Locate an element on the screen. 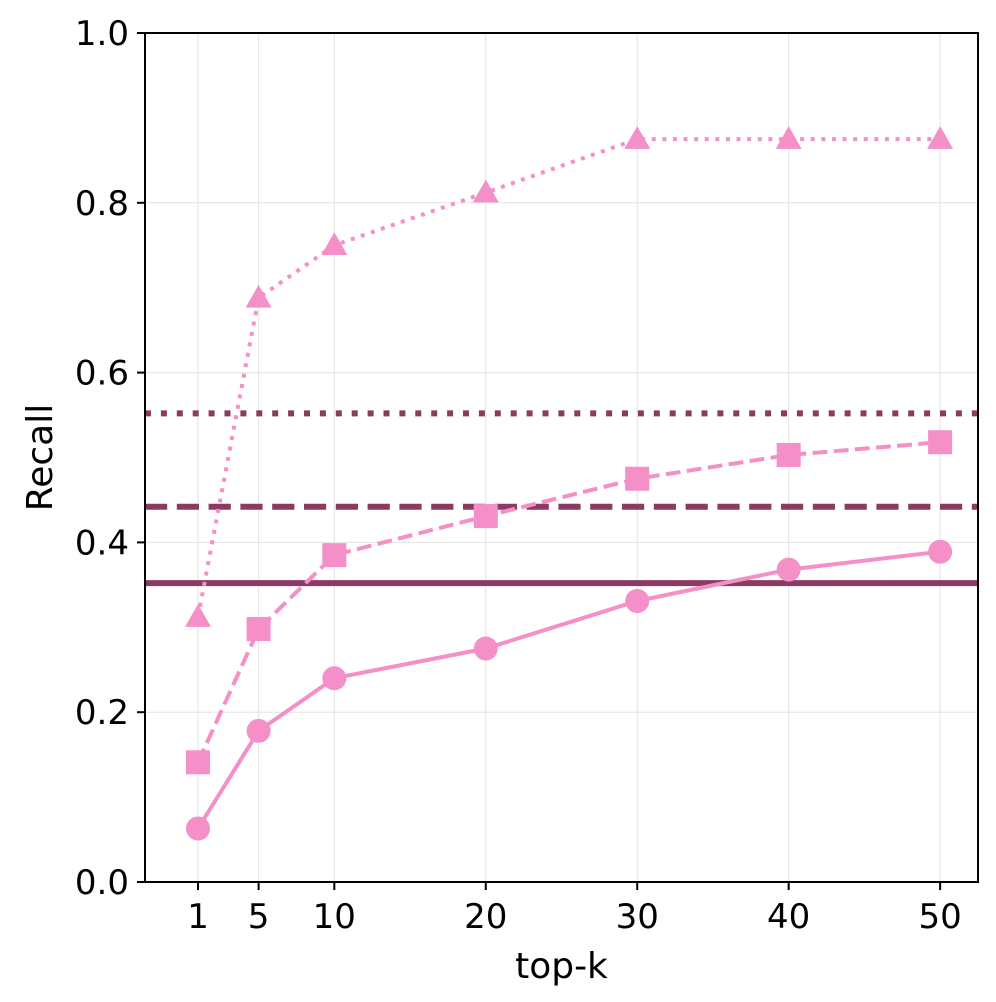 The height and width of the screenshot is (1002, 996). y-tick-label: 0.8 is located at coordinates (102, 204).